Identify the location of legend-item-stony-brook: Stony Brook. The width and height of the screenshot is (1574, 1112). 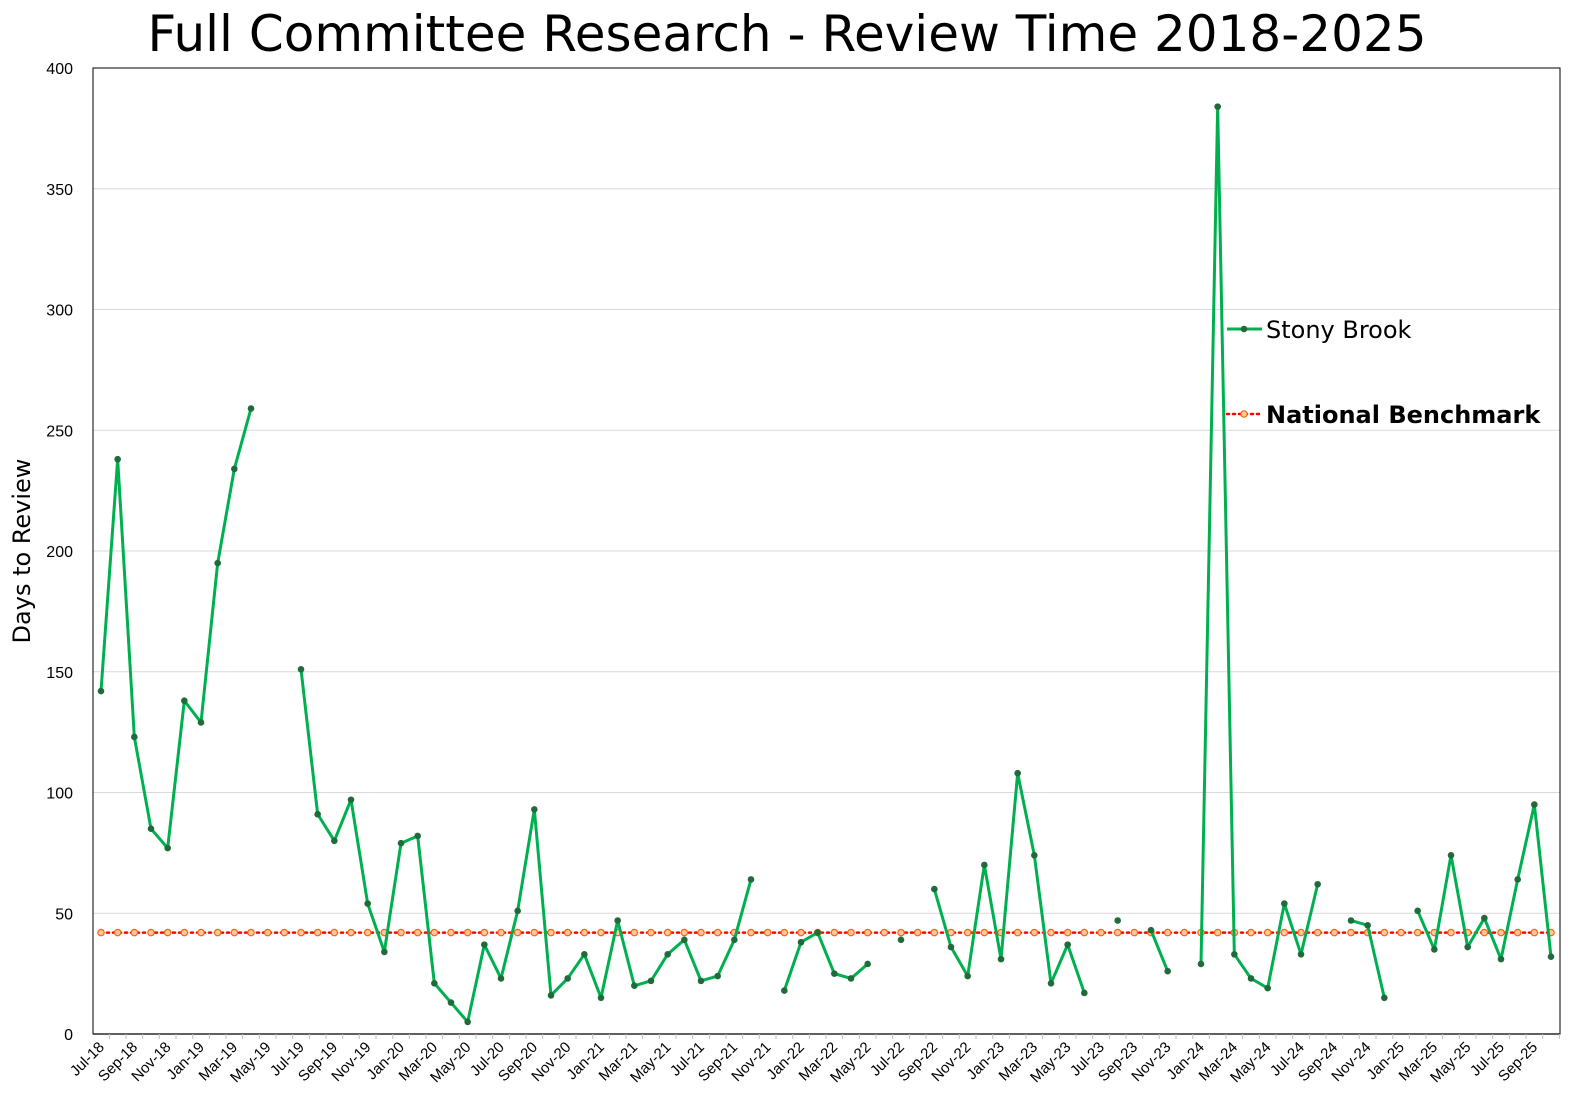
(1319, 330).